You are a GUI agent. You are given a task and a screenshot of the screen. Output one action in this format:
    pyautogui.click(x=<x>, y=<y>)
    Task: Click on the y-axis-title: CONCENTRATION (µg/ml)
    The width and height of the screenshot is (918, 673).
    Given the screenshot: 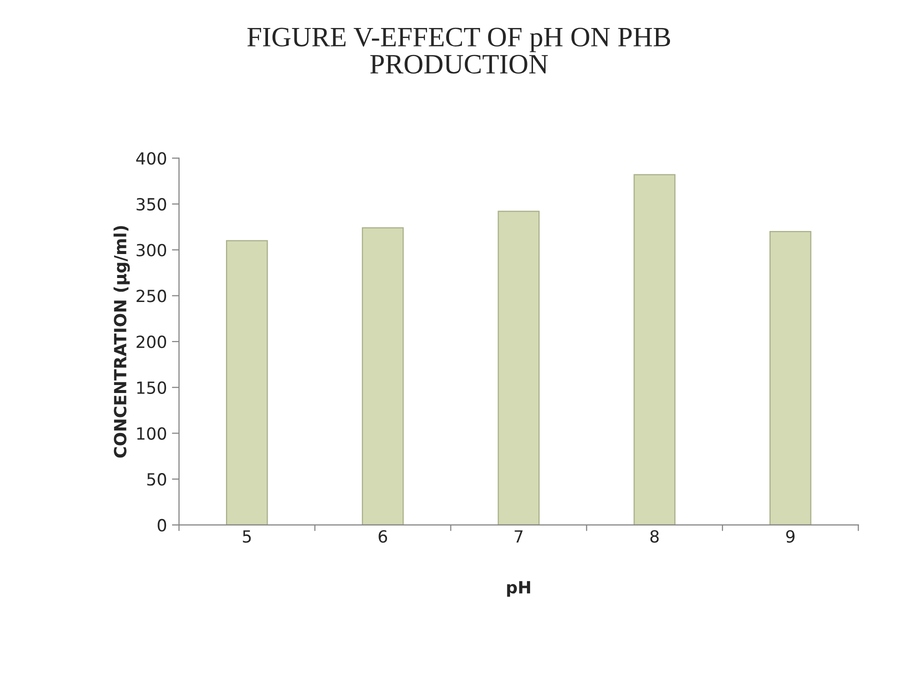 What is the action you would take?
    pyautogui.click(x=122, y=342)
    